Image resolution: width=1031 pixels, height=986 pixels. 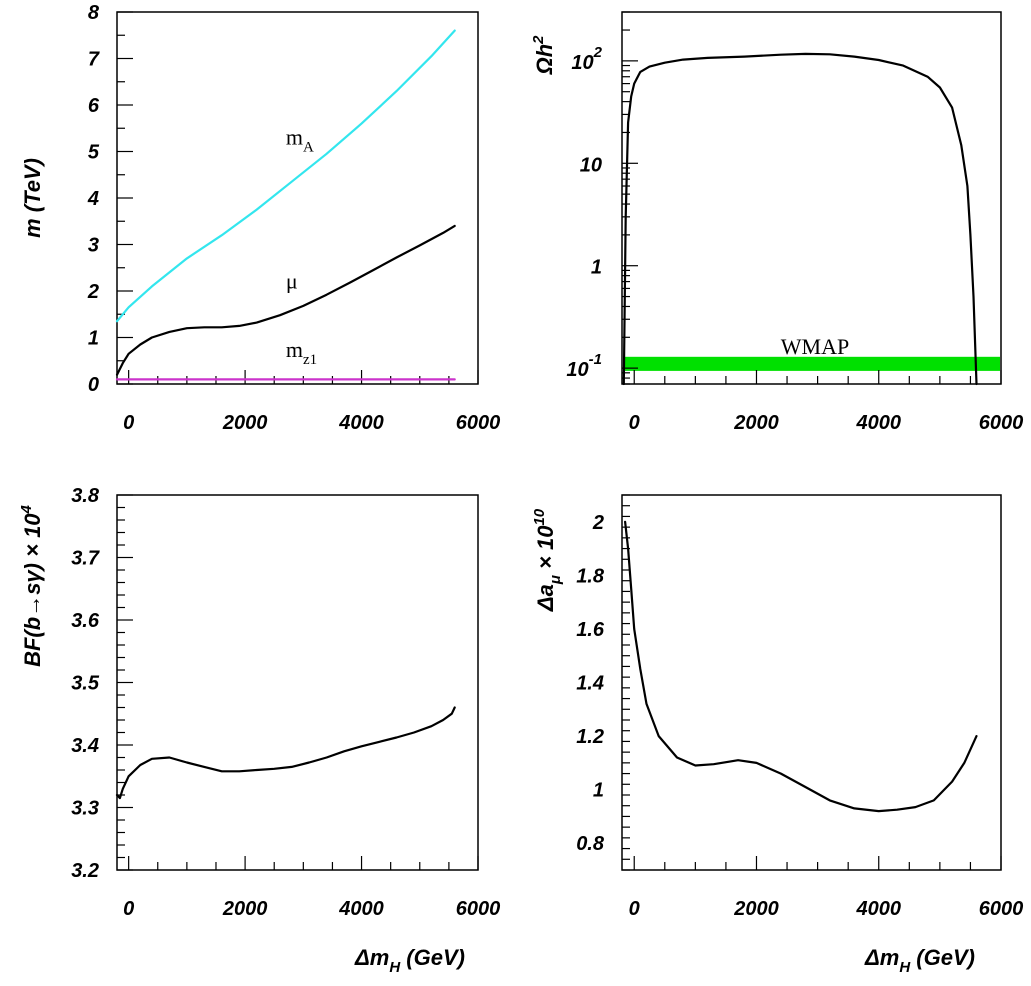 I want to click on y-tick-label: 1.8, so click(x=590, y=576).